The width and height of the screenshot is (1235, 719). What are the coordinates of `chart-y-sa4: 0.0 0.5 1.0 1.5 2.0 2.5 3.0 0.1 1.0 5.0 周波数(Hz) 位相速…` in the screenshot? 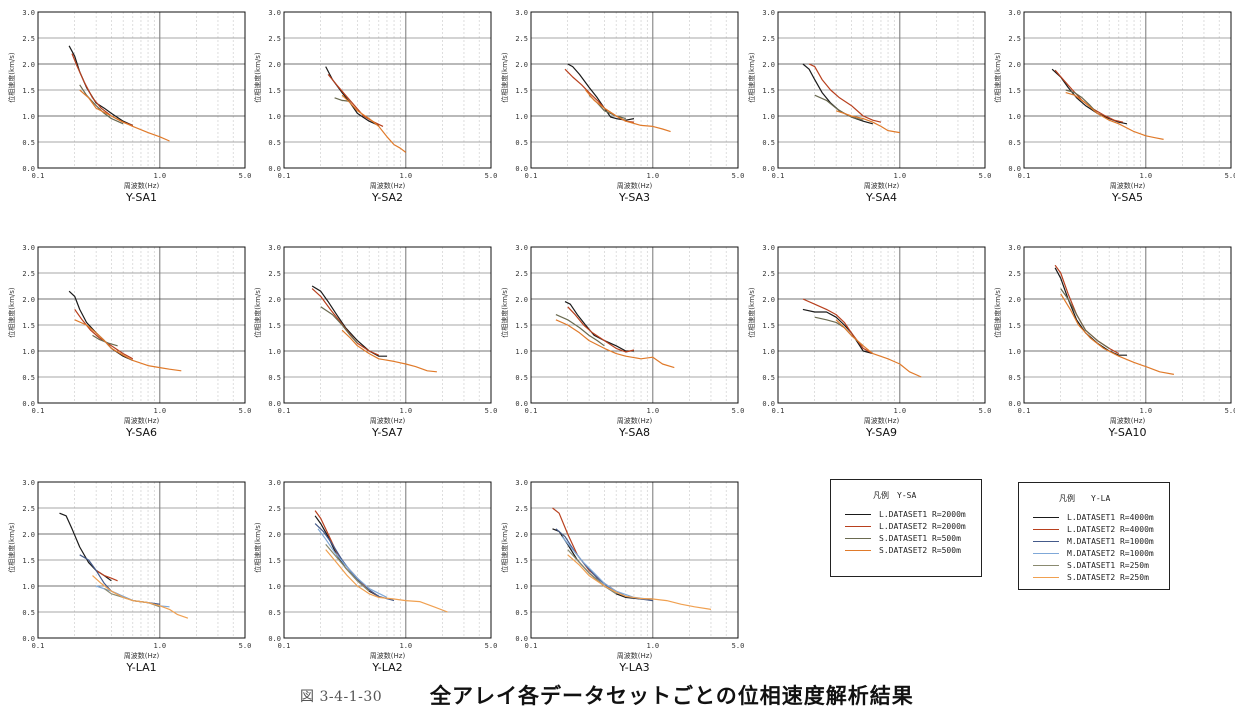 It's located at (869, 106).